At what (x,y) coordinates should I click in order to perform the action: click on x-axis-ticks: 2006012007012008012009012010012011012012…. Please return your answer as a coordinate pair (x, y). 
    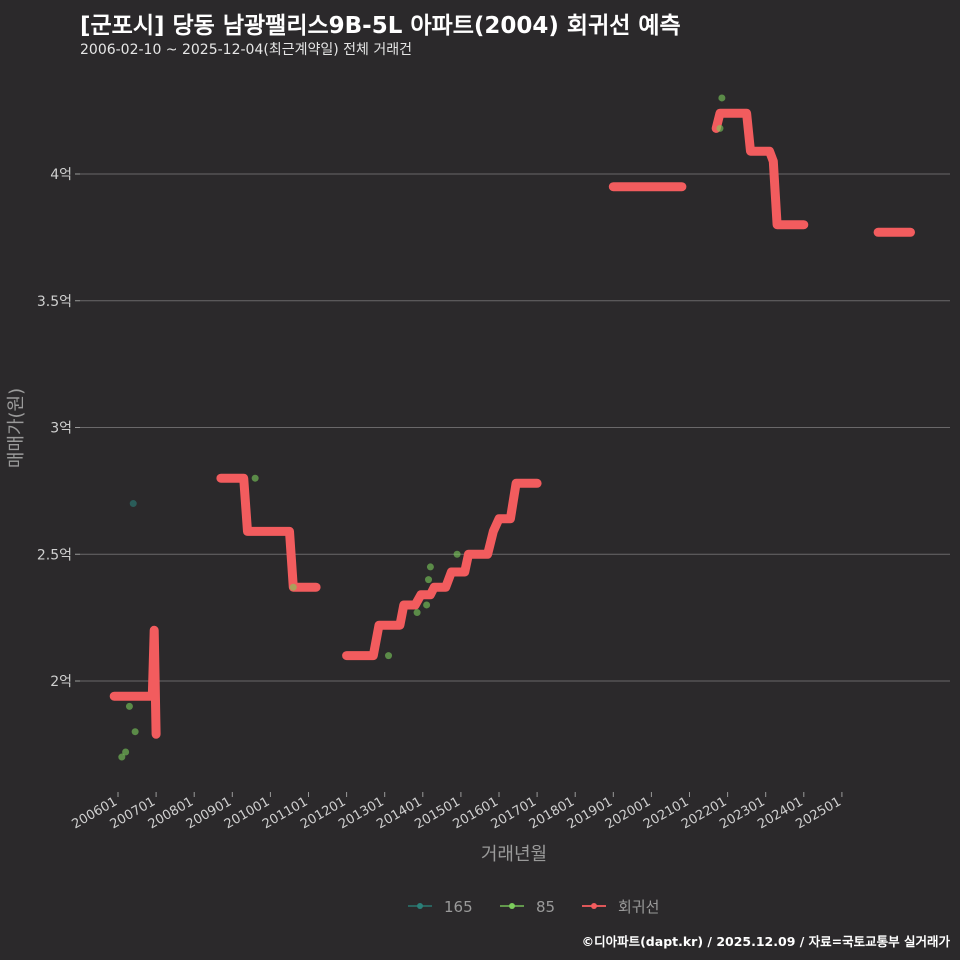
    Looking at the image, I should click on (457, 812).